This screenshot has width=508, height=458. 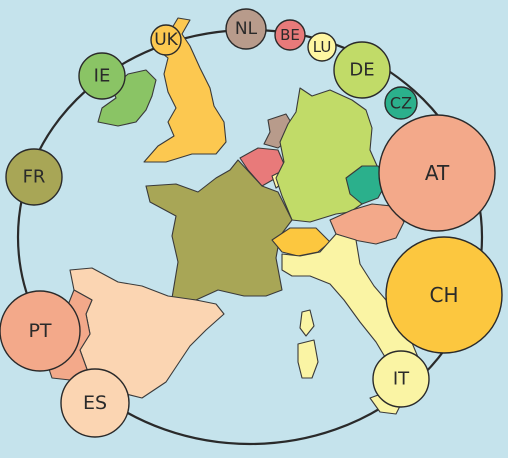 I want to click on bubble-cz: CZ, so click(x=401, y=103).